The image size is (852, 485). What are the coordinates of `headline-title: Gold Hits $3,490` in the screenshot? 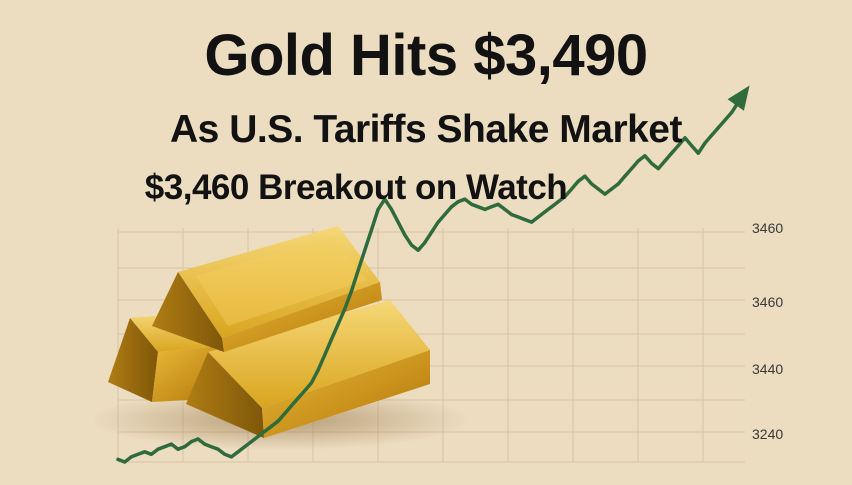 It's located at (426, 55).